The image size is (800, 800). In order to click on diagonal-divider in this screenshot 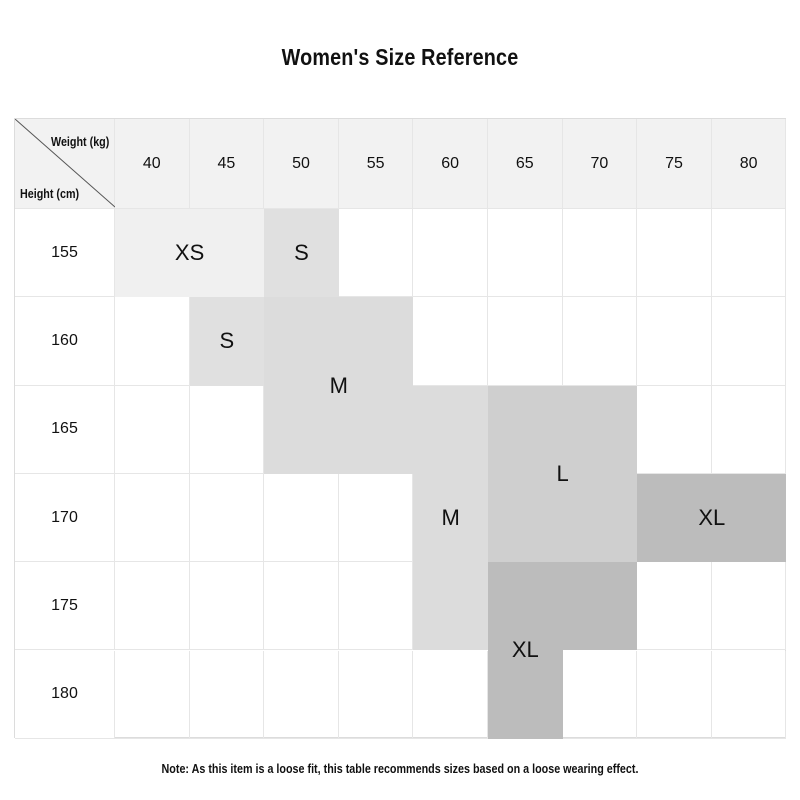, I will do `click(65, 163)`.